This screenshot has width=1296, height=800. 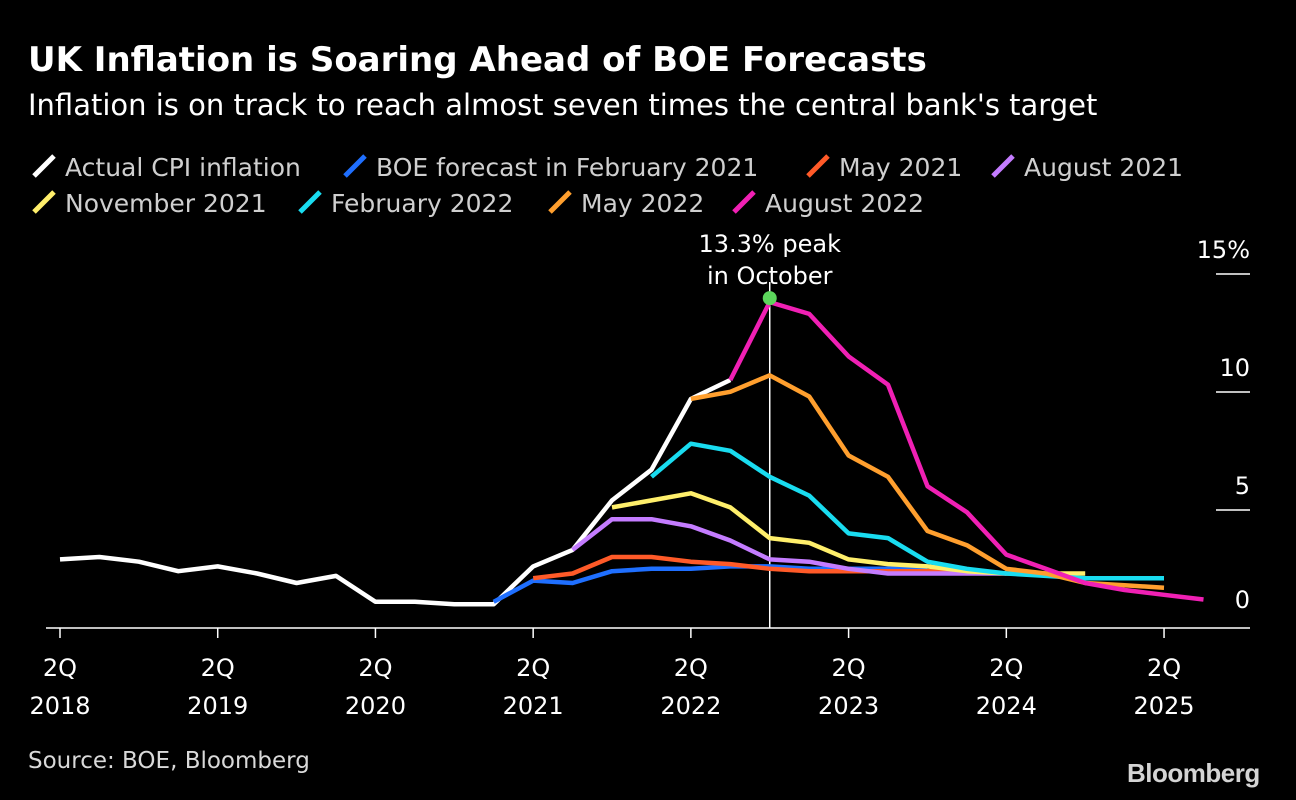 What do you see at coordinates (375, 706) in the screenshot?
I see `x-tick-label: 2020` at bounding box center [375, 706].